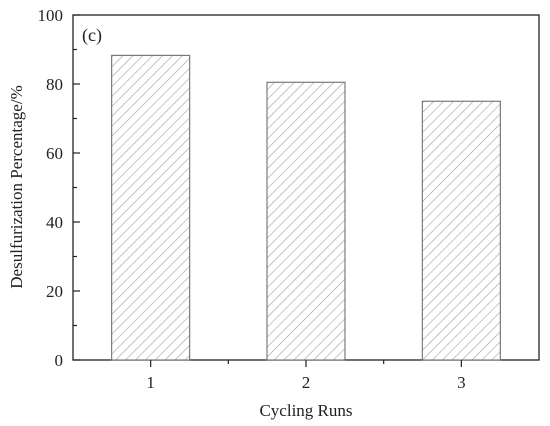  What do you see at coordinates (54, 153) in the screenshot?
I see `y-tick-label: 60` at bounding box center [54, 153].